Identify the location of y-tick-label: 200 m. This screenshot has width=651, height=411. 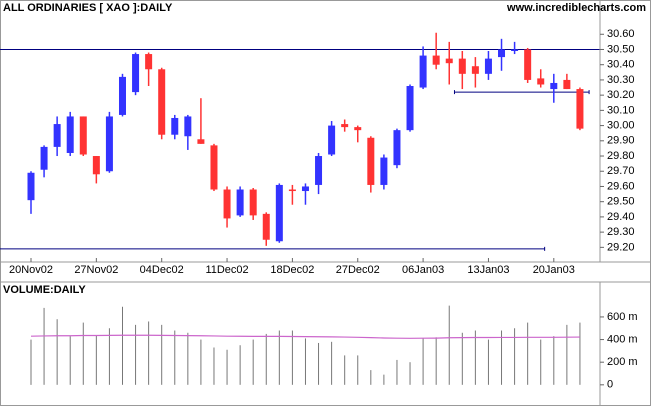
(622, 362).